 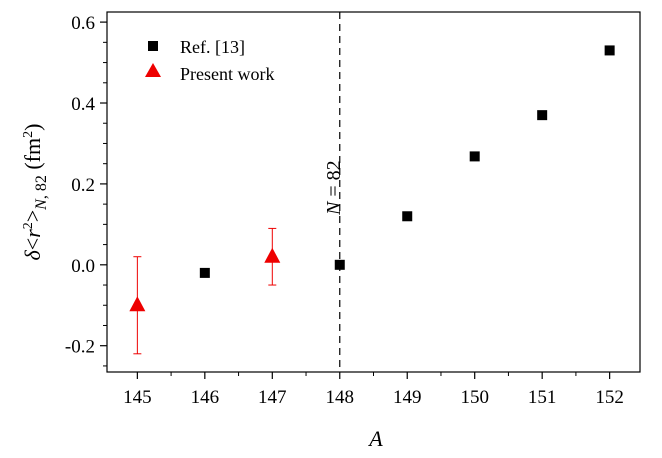 I want to click on y-axis-title: δ<r2>N, 82 (fm2), so click(x=35, y=192).